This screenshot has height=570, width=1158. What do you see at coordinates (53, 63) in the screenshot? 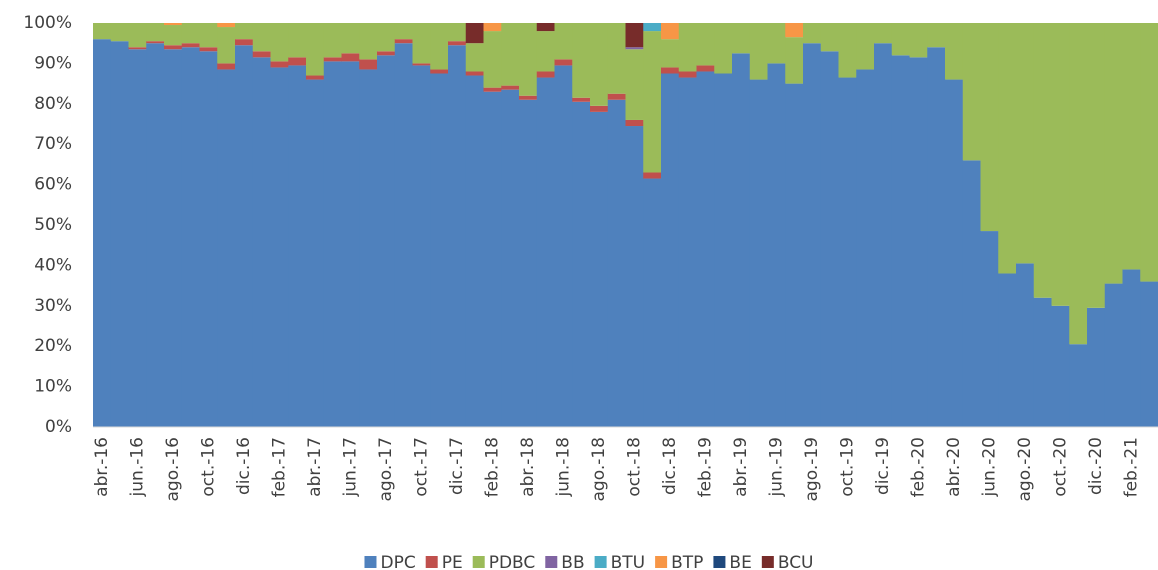
I see `y-tick-label: 90%` at bounding box center [53, 63].